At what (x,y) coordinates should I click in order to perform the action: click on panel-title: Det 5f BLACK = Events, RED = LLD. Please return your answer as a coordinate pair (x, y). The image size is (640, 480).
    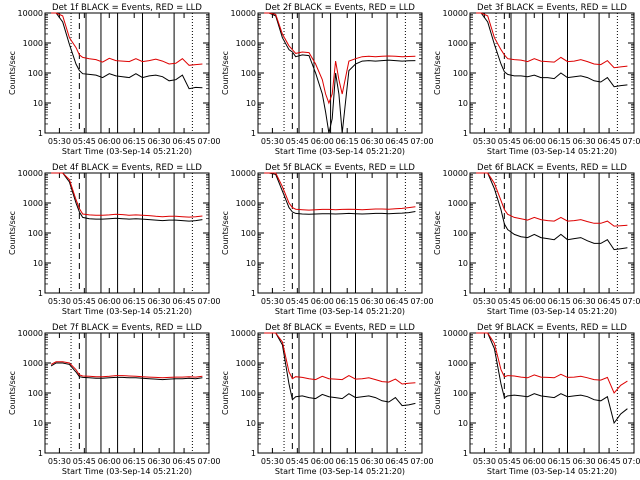
    Looking at the image, I should click on (340, 168).